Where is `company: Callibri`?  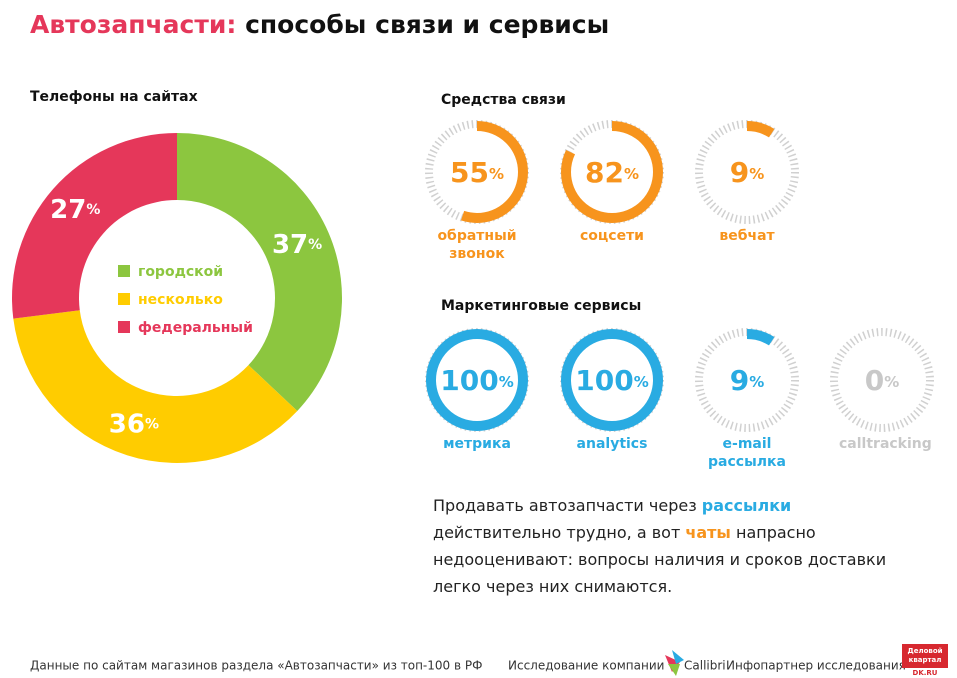 company: Callibri is located at coordinates (705, 666).